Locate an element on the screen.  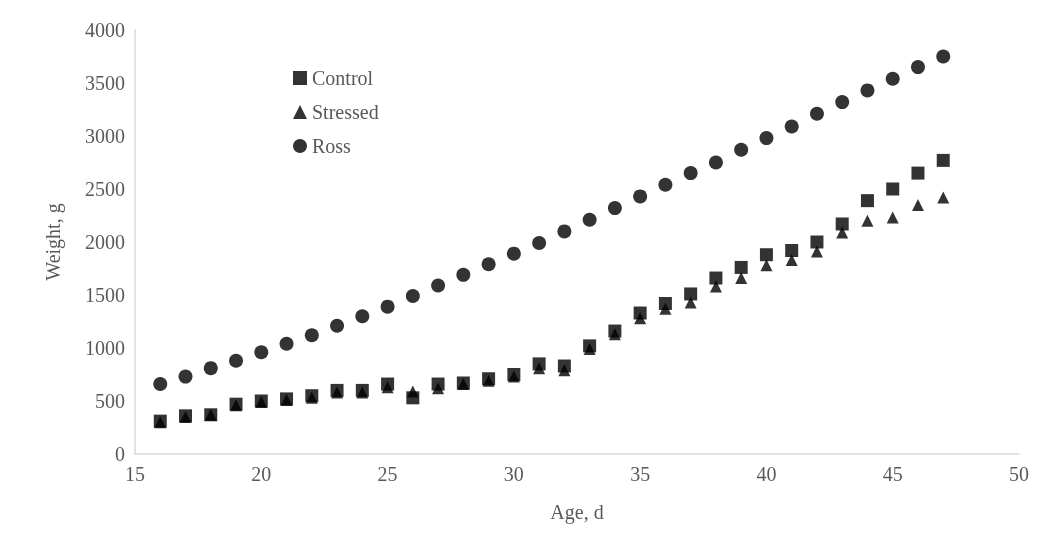
x-tick-label: 15 is located at coordinates (135, 474).